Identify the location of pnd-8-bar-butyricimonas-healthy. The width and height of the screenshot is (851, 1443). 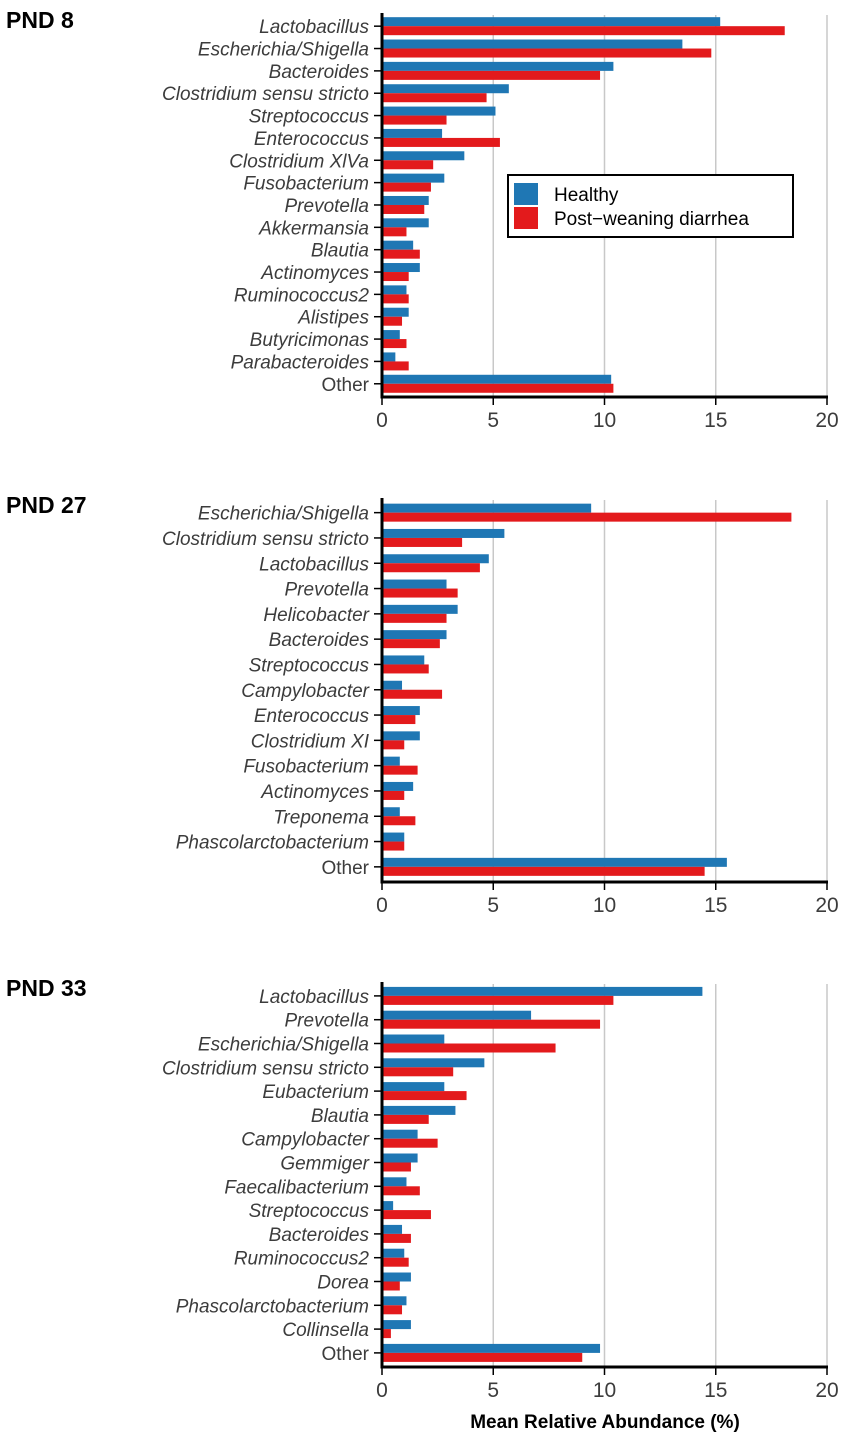
(391, 335).